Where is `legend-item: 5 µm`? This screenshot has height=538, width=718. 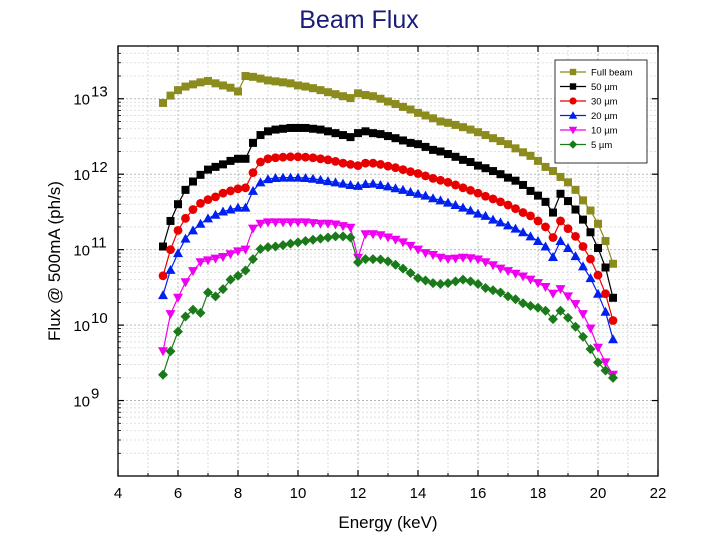 legend-item: 5 µm is located at coordinates (586, 145).